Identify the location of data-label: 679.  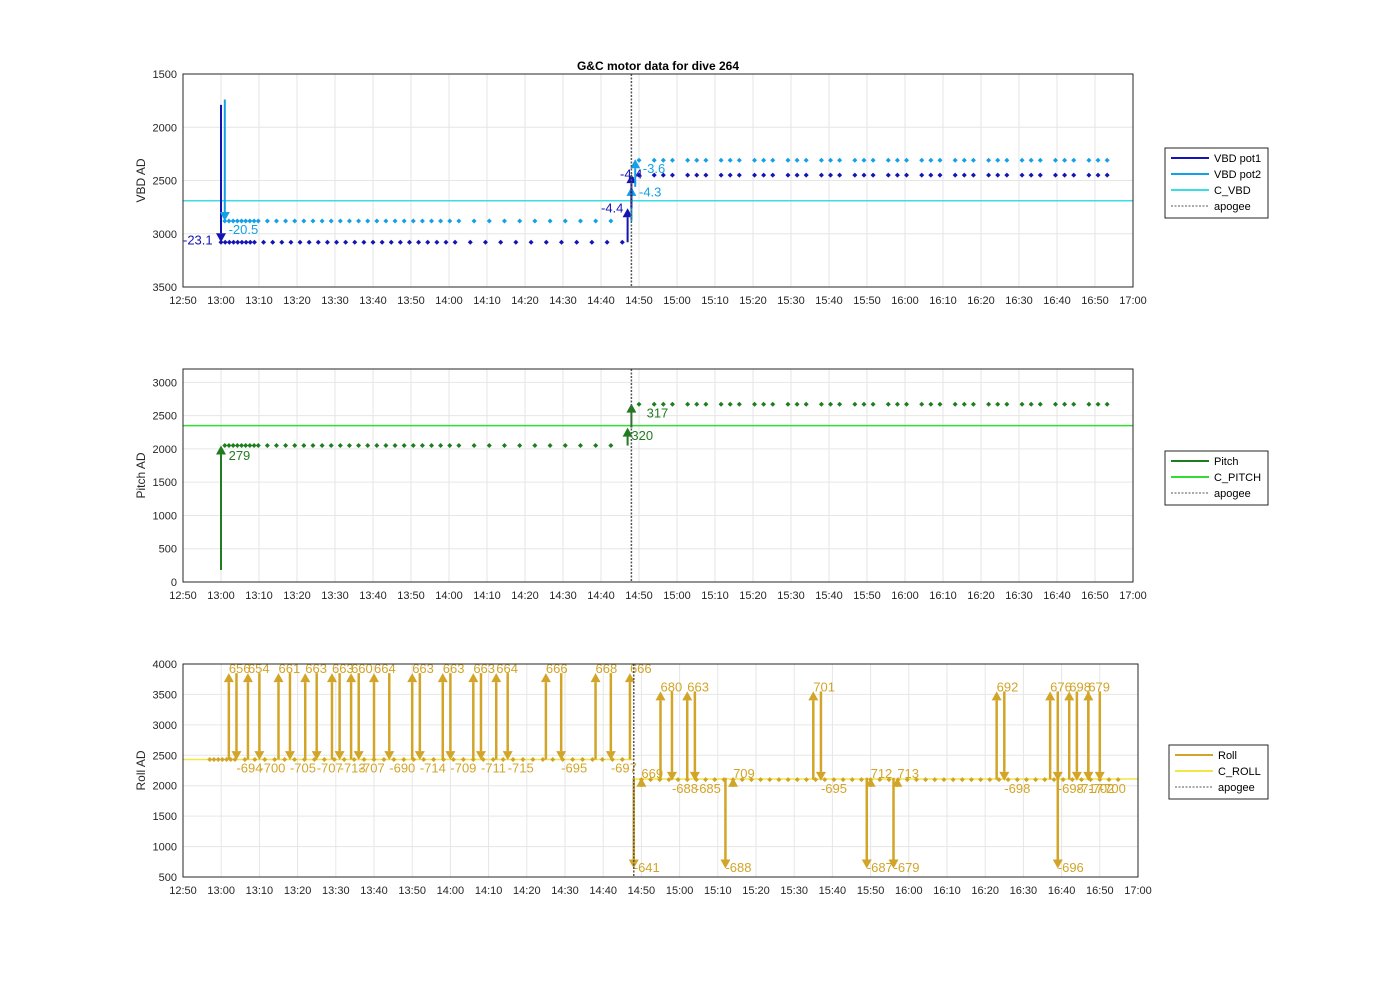
(1099, 686).